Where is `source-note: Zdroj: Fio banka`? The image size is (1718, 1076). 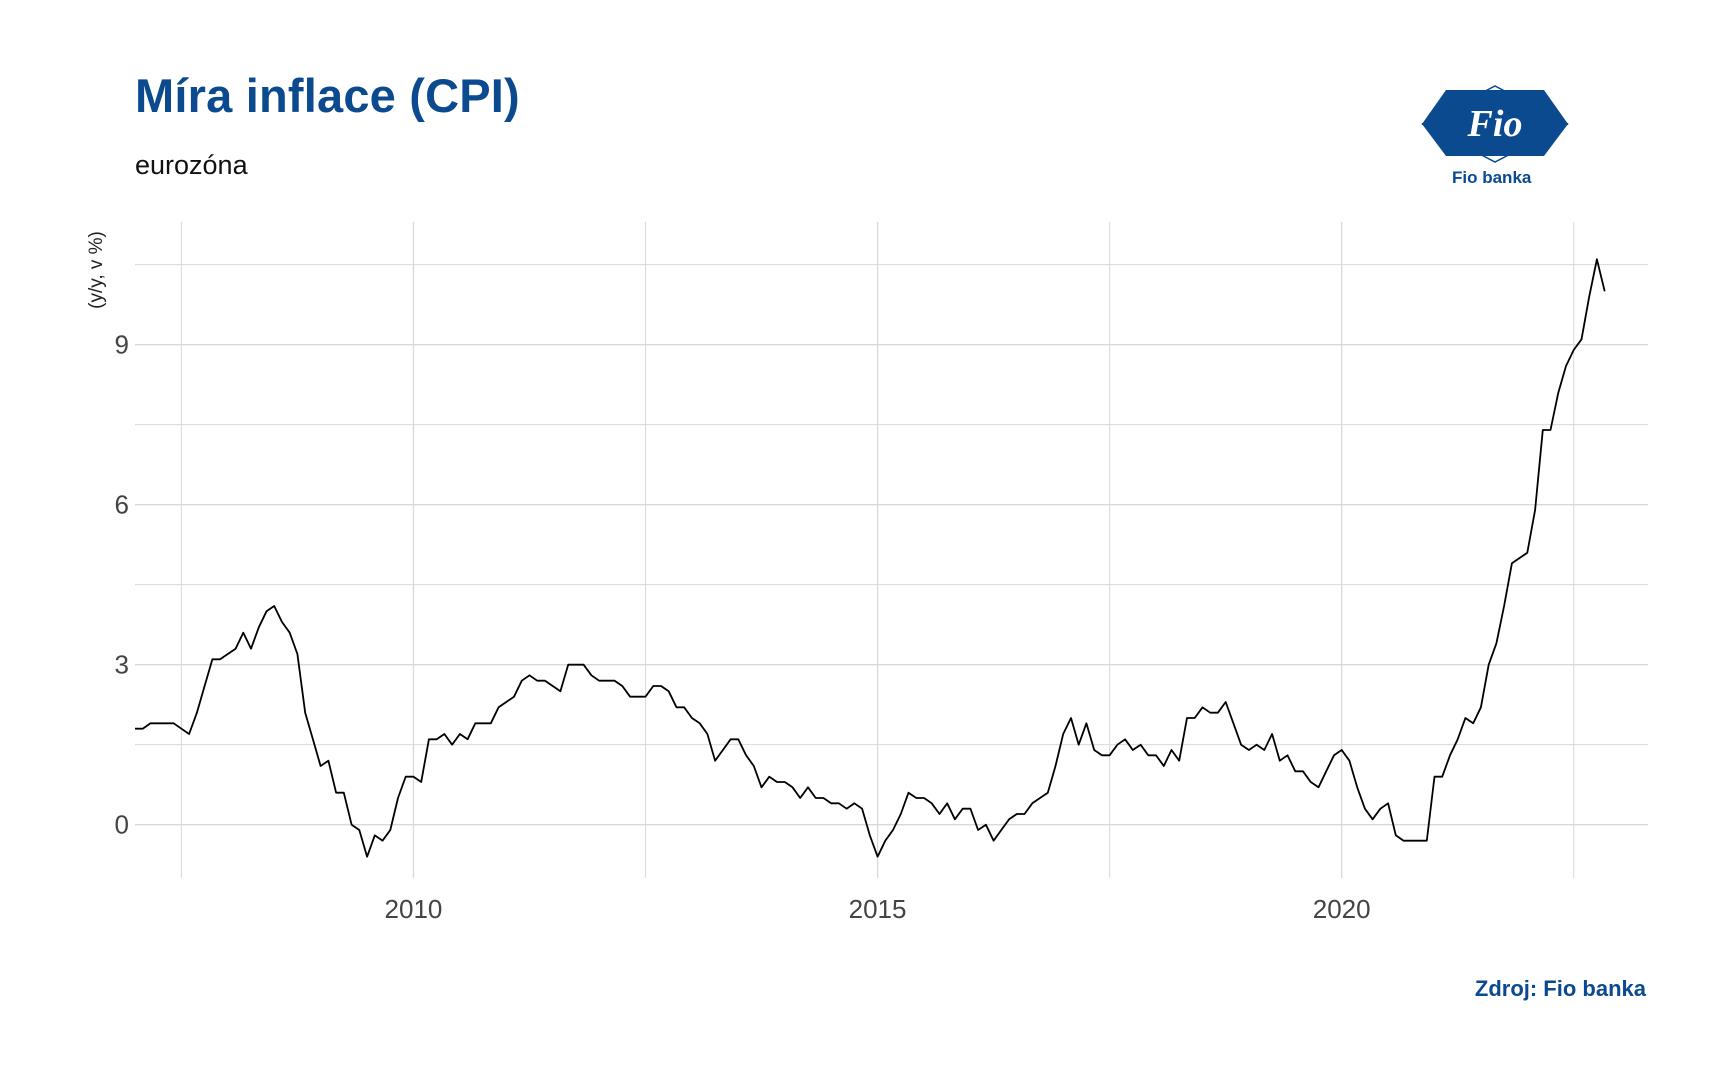 source-note: Zdroj: Fio banka is located at coordinates (1560, 988).